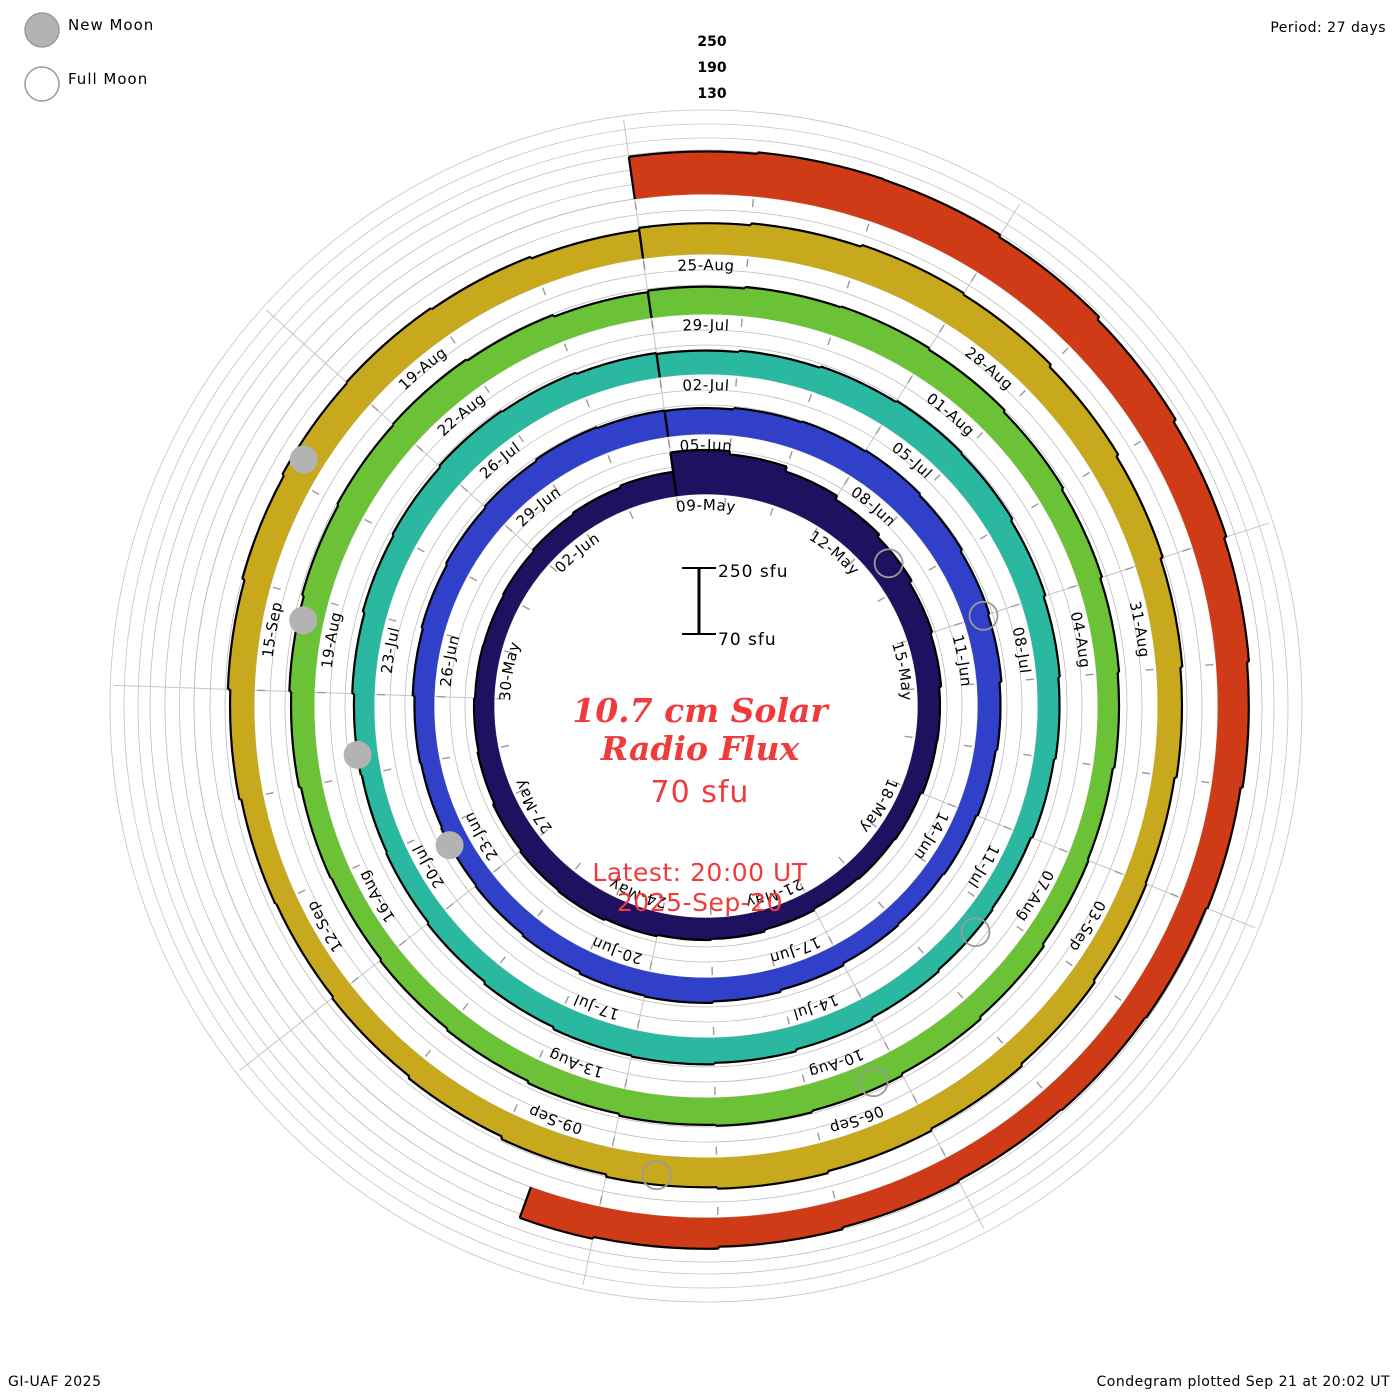  Describe the element at coordinates (111, 25) in the screenshot. I see `legend-new-moon-label: New Moon` at that location.